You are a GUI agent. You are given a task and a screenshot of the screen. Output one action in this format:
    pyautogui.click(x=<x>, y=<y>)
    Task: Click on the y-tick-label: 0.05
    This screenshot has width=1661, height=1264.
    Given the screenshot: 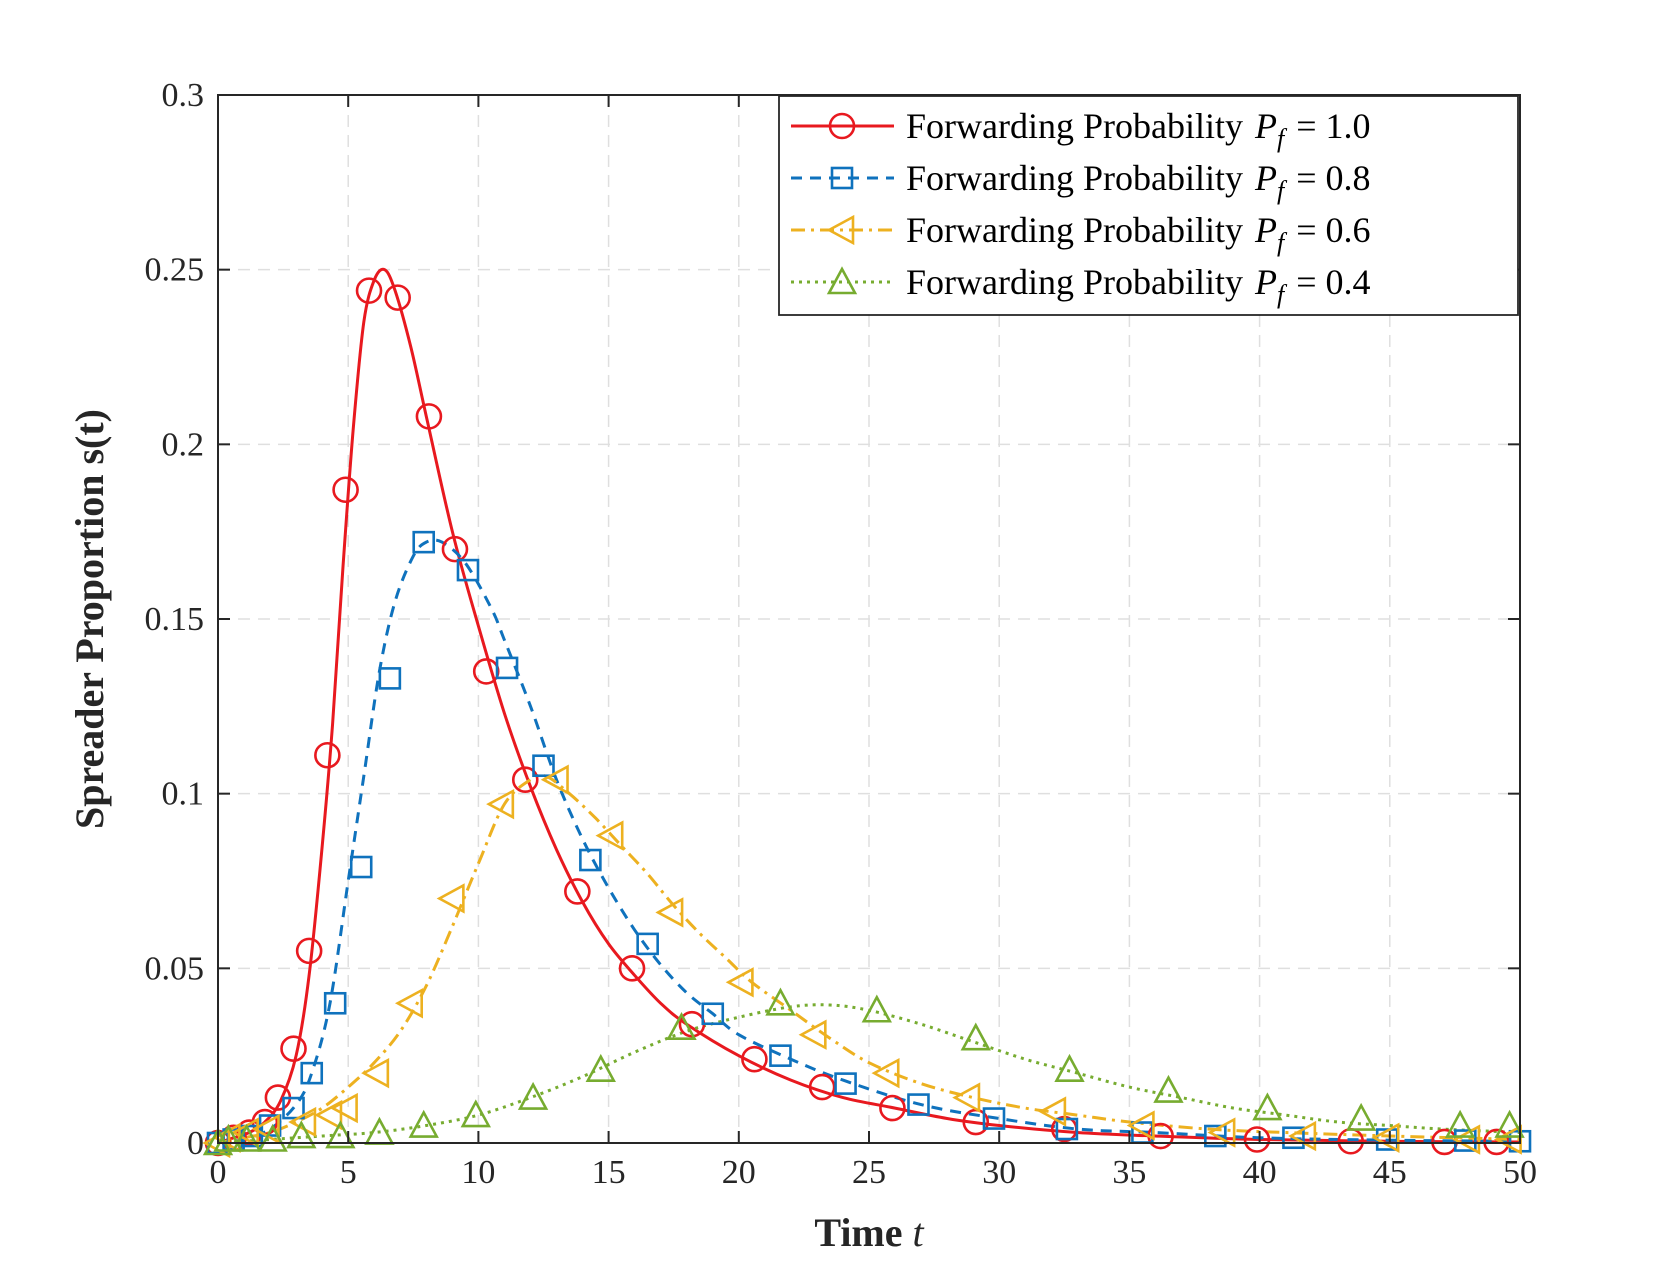 What is the action you would take?
    pyautogui.click(x=175, y=968)
    